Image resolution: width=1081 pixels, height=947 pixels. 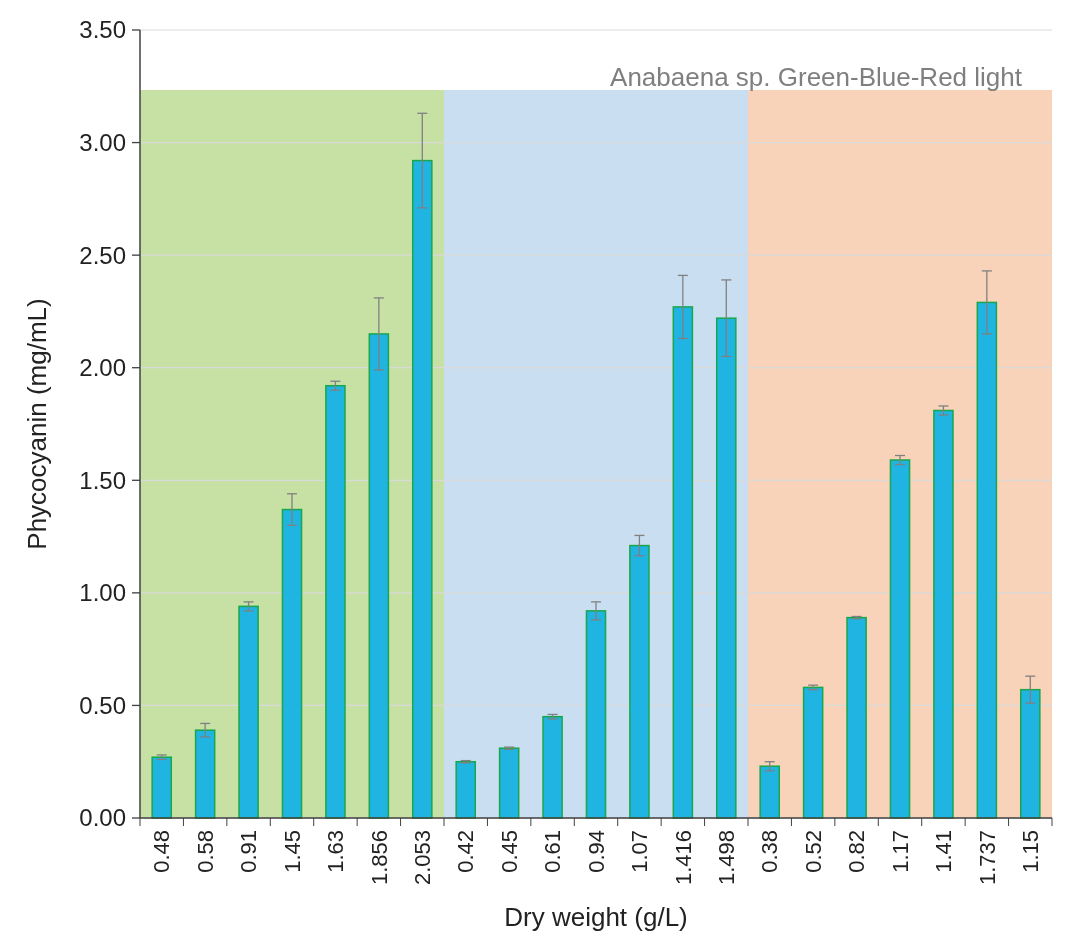 I want to click on x-tick-label: 1.737, so click(x=987, y=858).